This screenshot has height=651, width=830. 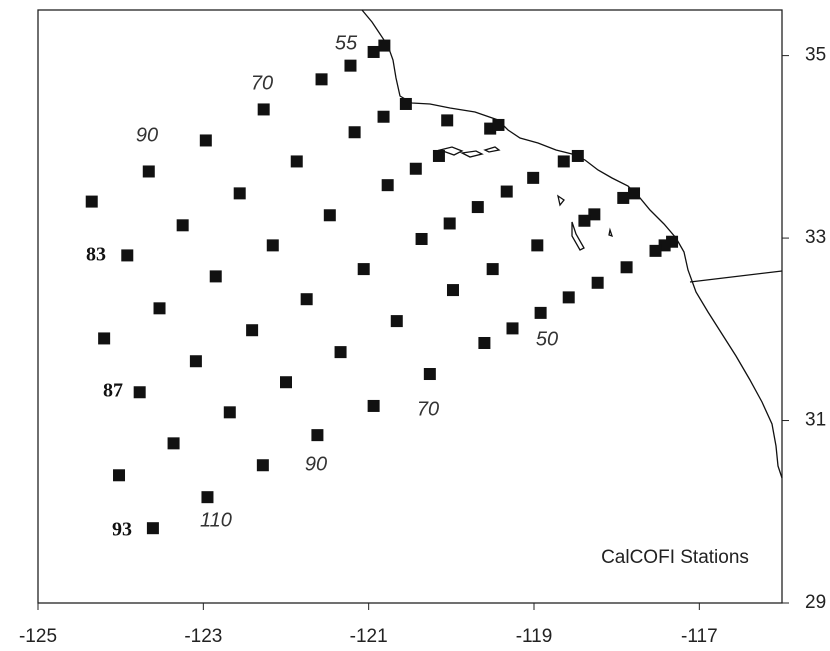 What do you see at coordinates (38, 636) in the screenshot?
I see `x-tick-label: -125` at bounding box center [38, 636].